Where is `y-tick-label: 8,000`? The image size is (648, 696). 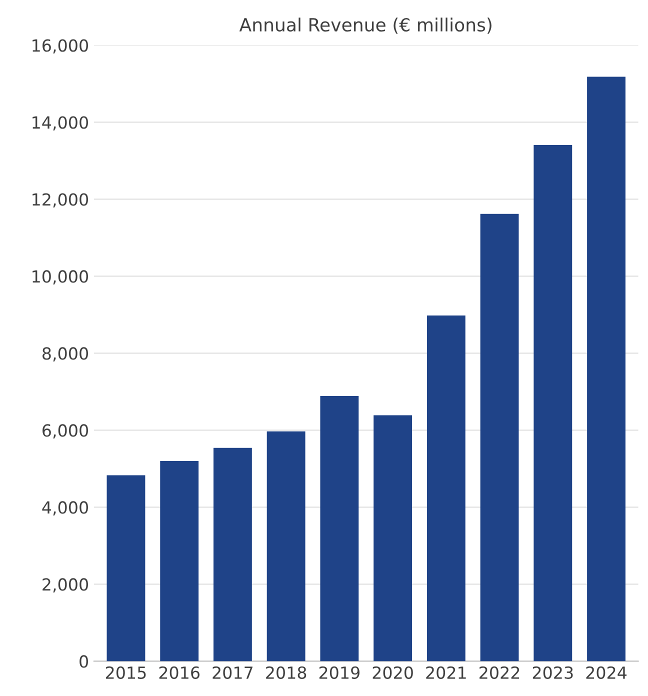 y-tick-label: 8,000 is located at coordinates (65, 354).